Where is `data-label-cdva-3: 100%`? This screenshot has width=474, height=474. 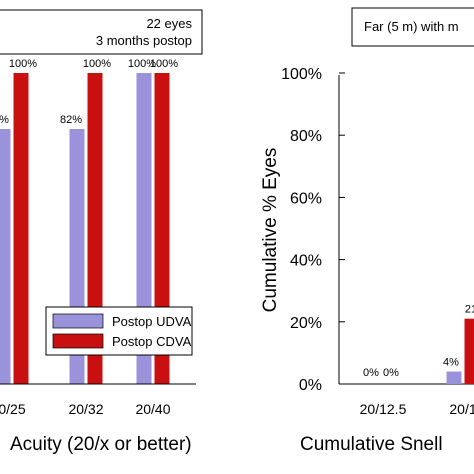
data-label-cdva-3: 100% is located at coordinates (164, 64).